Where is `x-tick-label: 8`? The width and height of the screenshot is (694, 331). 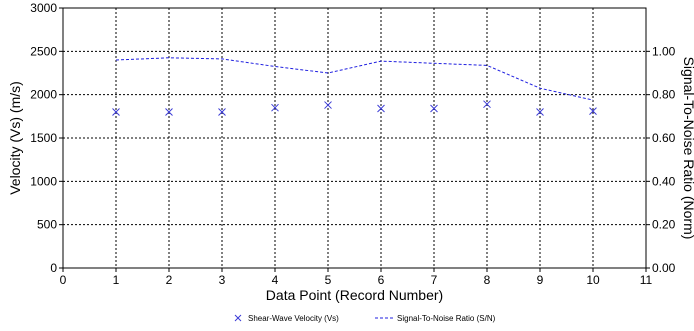
x-tick-label: 8 is located at coordinates (487, 280).